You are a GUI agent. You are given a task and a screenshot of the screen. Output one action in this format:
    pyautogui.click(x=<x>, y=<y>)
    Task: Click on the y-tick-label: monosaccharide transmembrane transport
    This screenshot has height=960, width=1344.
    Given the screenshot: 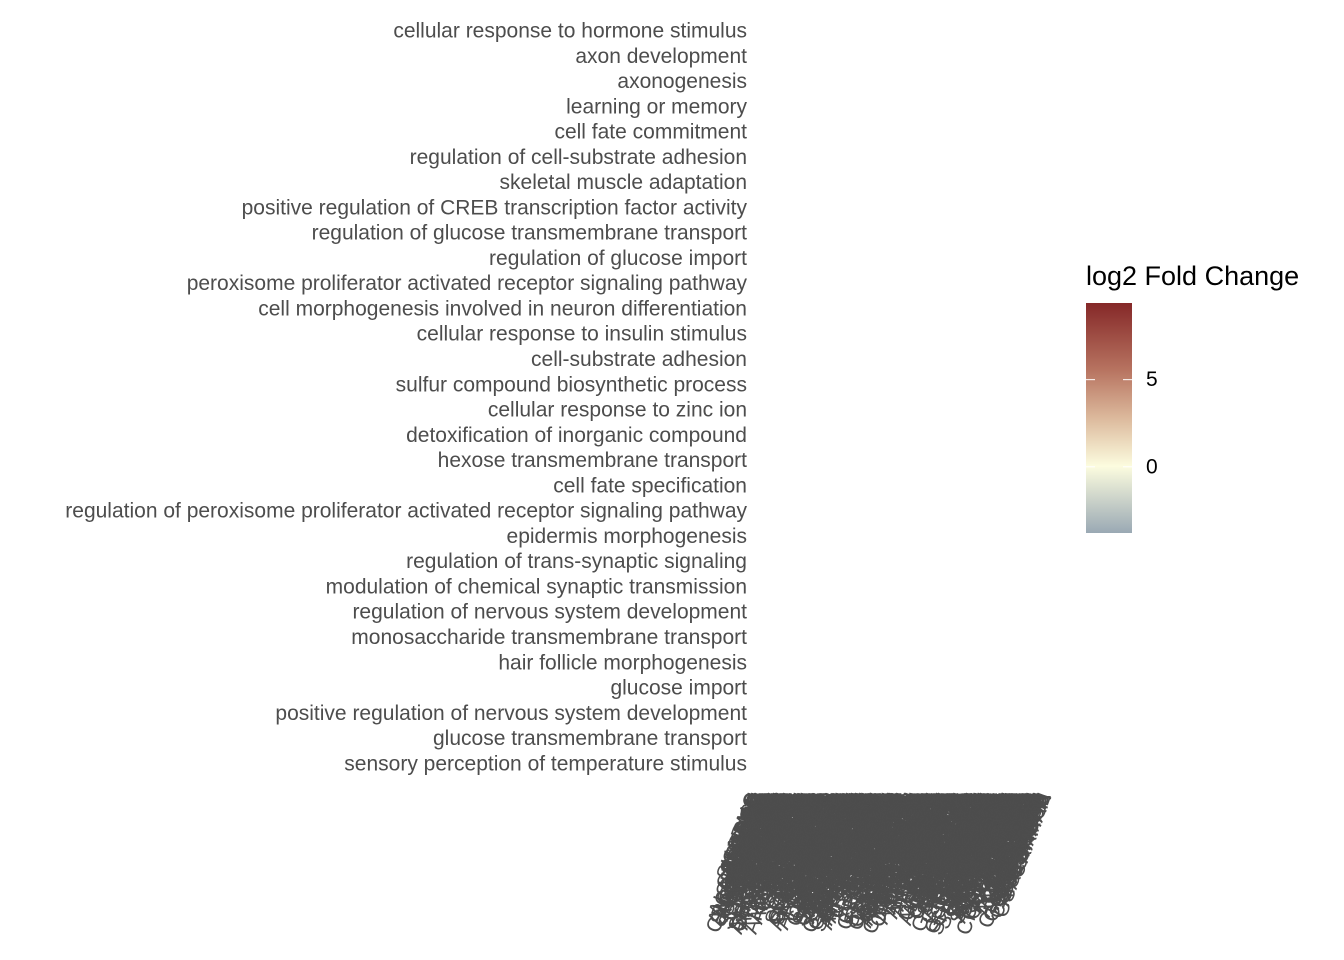 What is the action you would take?
    pyautogui.click(x=549, y=637)
    